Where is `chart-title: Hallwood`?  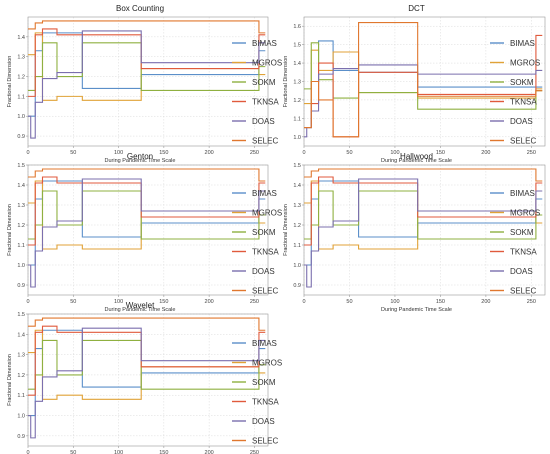 chart-title: Hallwood is located at coordinates (416, 156).